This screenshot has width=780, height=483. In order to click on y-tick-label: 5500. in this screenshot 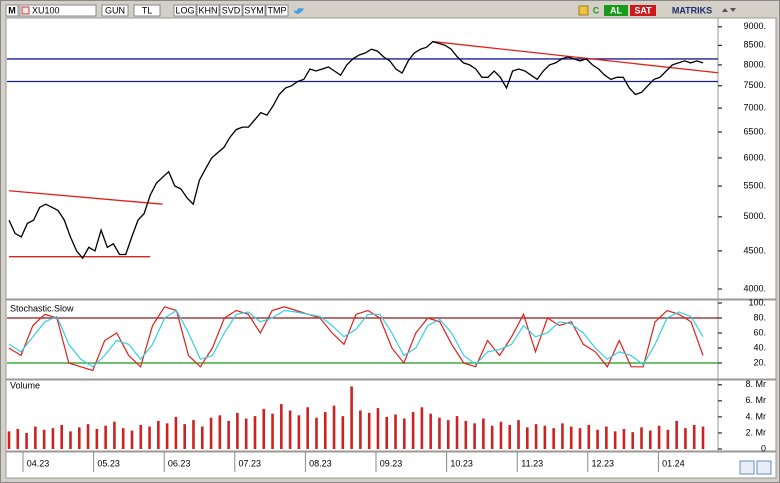, I will do `click(754, 185)`.